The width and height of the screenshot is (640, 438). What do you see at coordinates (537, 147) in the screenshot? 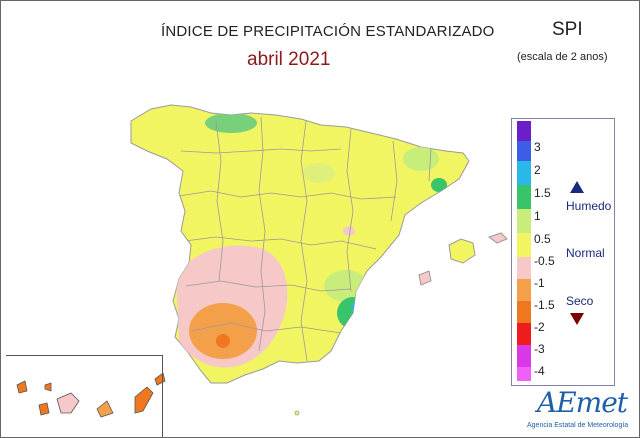
I see `legend-tick-3: 3` at bounding box center [537, 147].